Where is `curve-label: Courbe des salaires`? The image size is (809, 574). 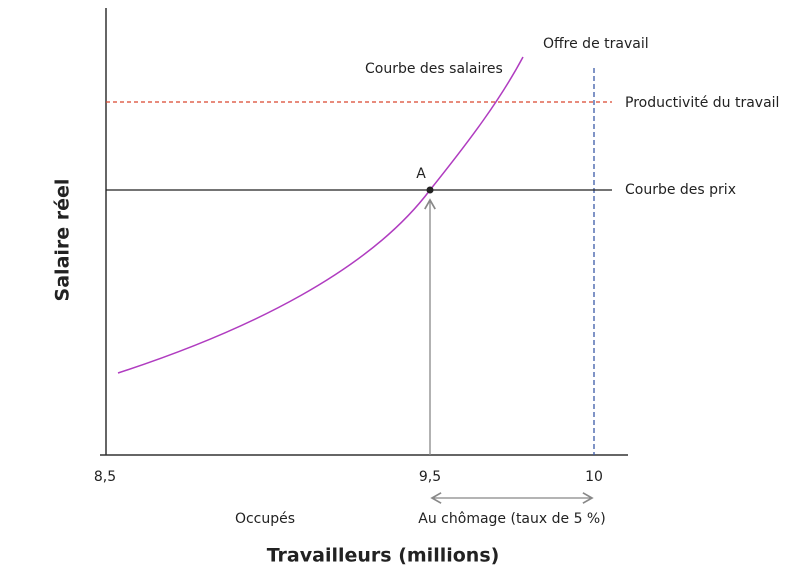
curve-label: Courbe des salaires is located at coordinates (434, 69).